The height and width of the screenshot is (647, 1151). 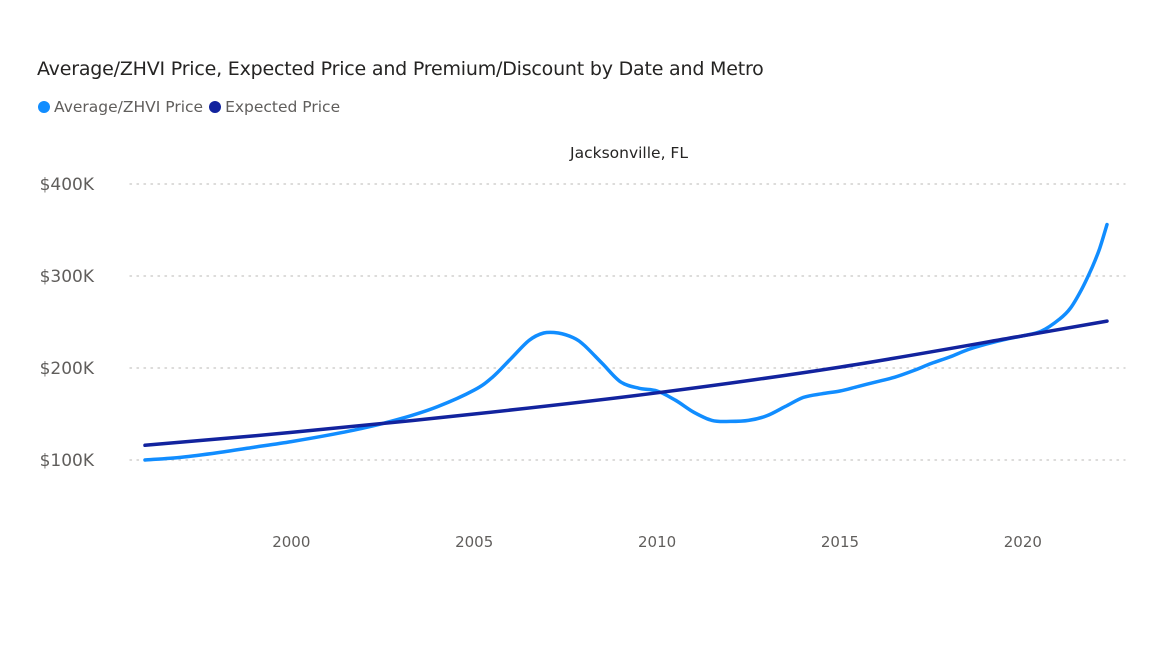 I want to click on legend-item-expected-price: Expected Price, so click(x=274, y=107).